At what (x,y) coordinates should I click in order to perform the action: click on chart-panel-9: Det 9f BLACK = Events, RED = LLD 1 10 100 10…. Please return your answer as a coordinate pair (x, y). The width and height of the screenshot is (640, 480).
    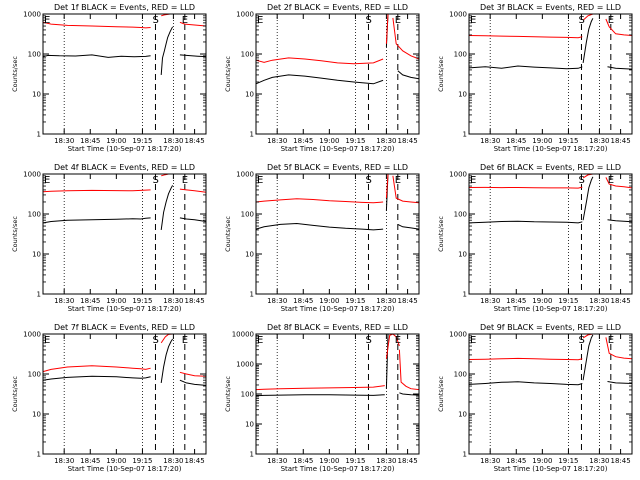
    Looking at the image, I should click on (535, 398).